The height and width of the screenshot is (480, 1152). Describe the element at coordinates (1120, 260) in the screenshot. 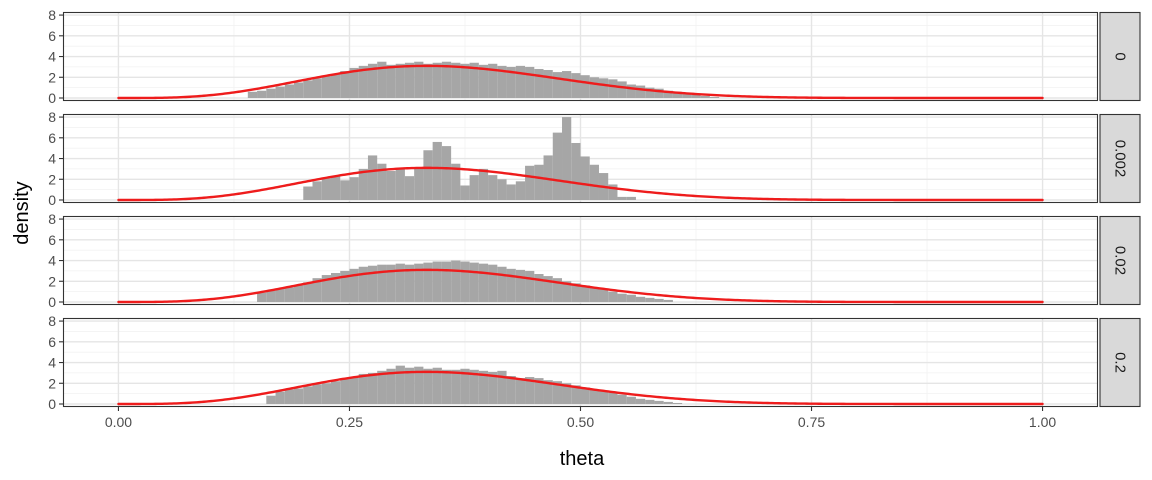

I see `facet-strip-label: 0.02` at that location.